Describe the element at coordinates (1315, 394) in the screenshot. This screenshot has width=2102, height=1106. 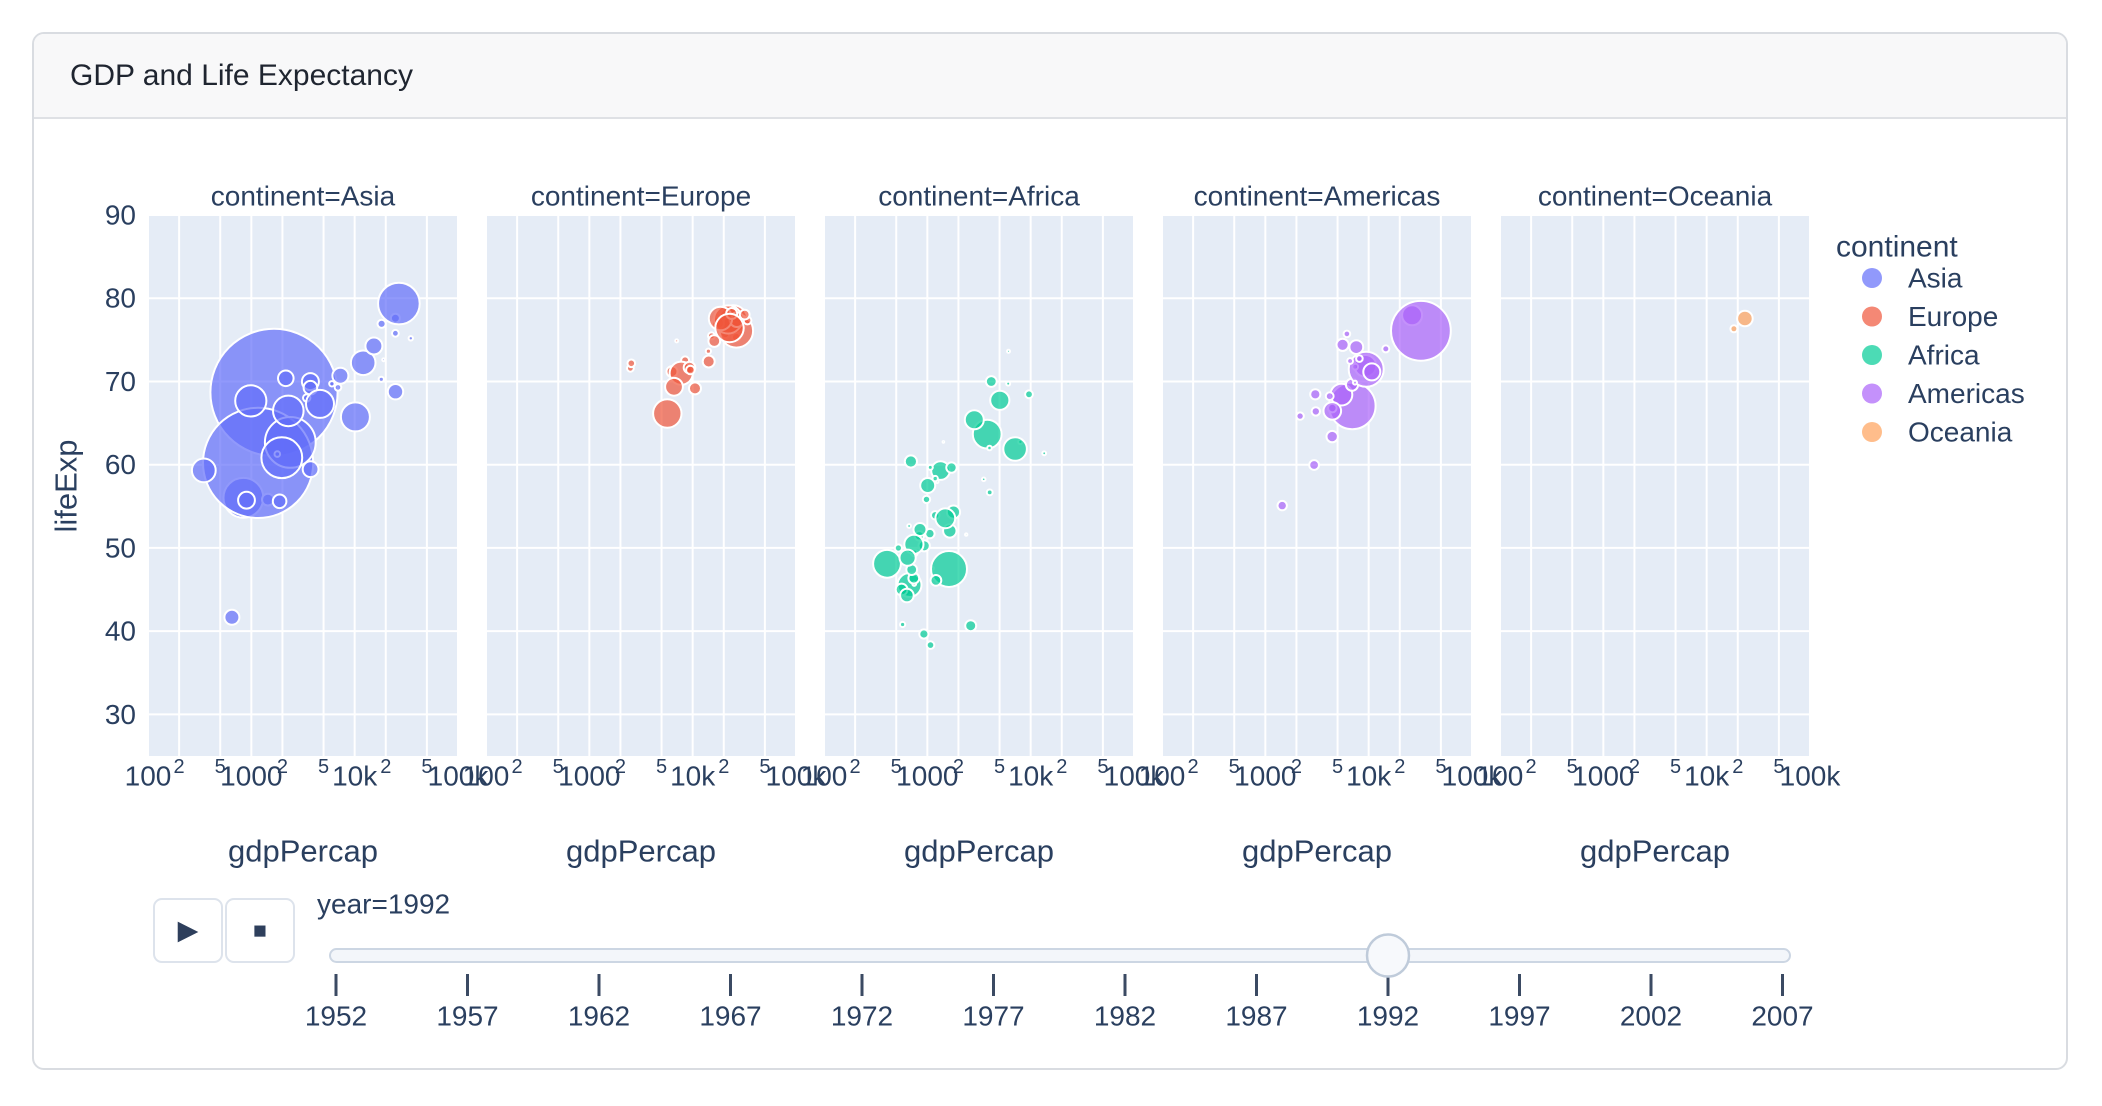
I see `bubble-dominican-republic` at that location.